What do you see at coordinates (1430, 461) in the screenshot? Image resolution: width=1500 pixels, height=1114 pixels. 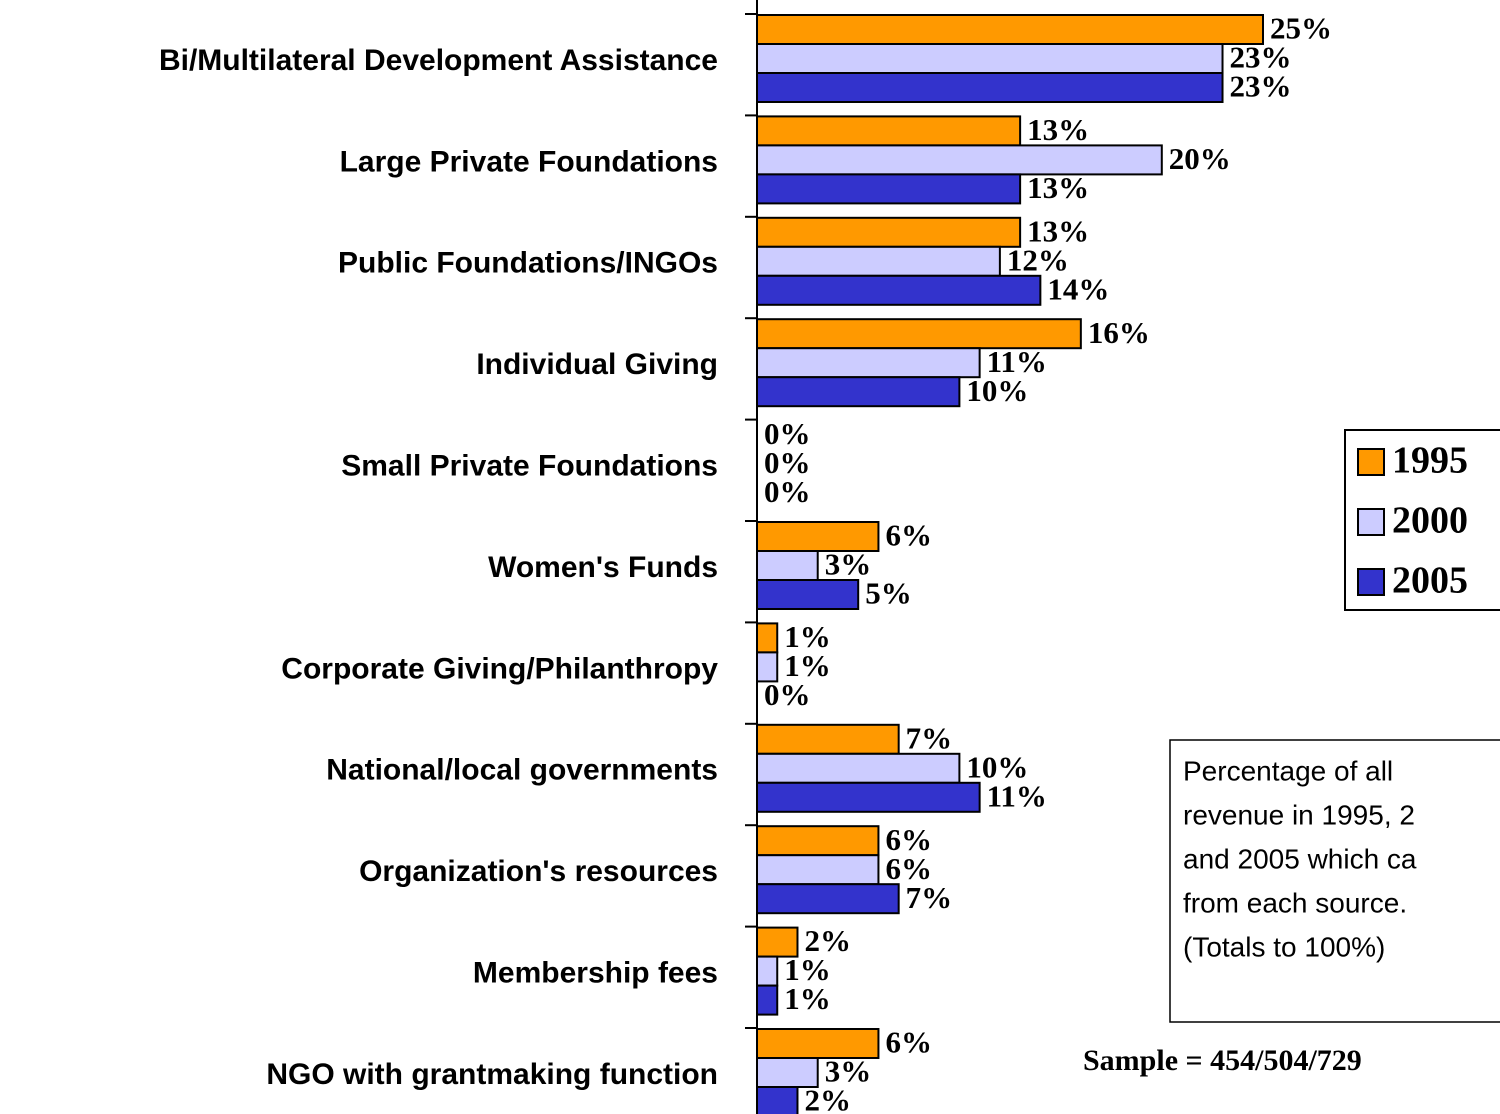 I see `legend-label: 1995` at bounding box center [1430, 461].